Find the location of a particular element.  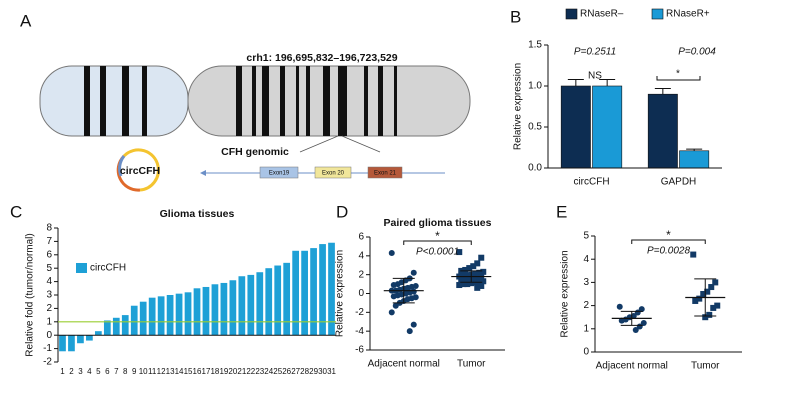

significance-bracket is located at coordinates (678, 78).